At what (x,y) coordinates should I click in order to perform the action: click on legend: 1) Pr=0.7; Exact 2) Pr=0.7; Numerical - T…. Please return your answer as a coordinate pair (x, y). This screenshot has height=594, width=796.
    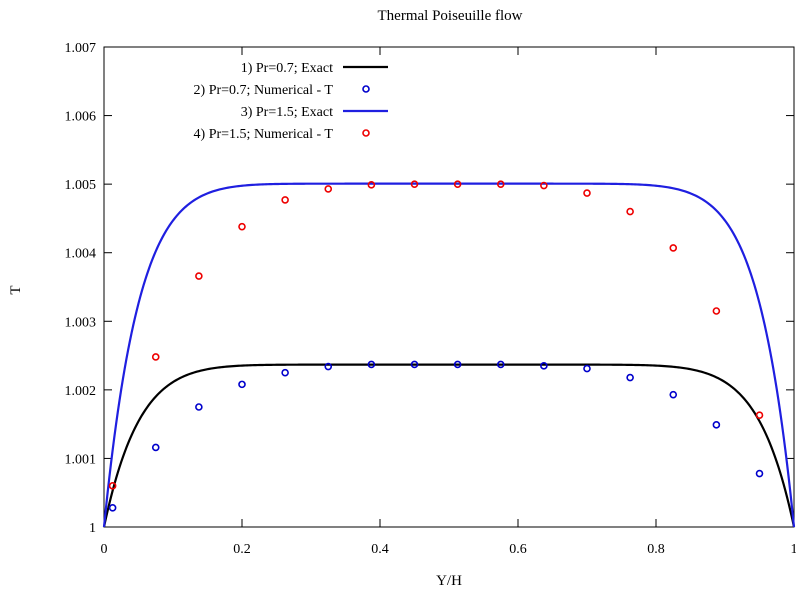
    Looking at the image, I should click on (291, 101).